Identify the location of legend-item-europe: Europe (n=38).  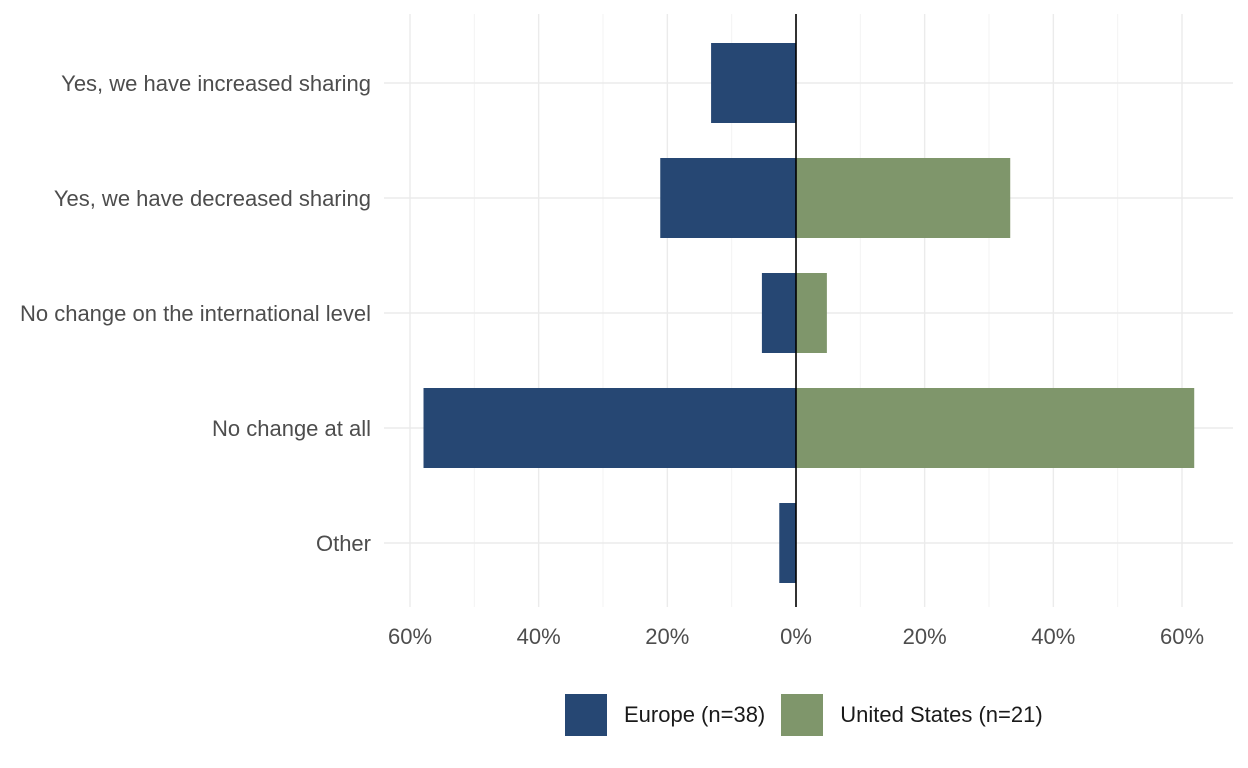
(665, 715).